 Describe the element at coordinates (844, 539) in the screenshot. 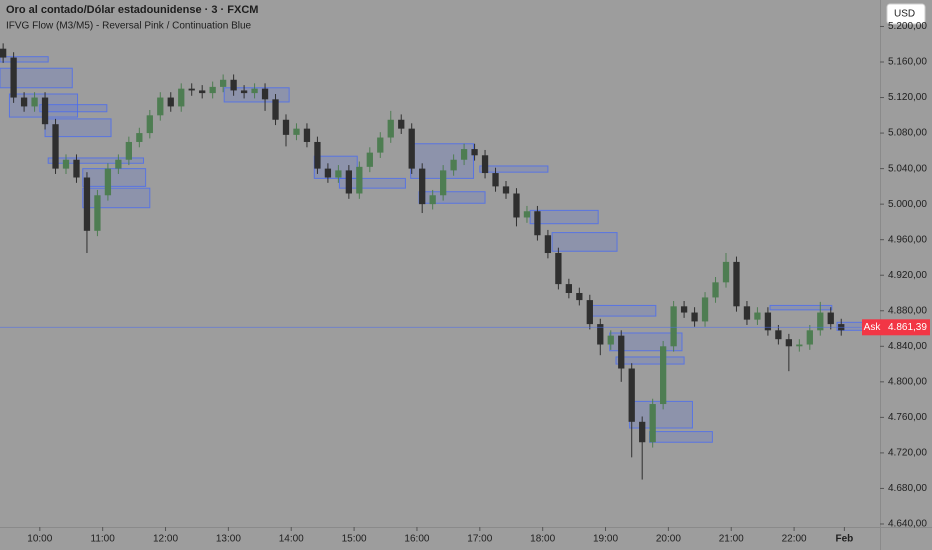

I see `x-tick-label: Feb` at that location.